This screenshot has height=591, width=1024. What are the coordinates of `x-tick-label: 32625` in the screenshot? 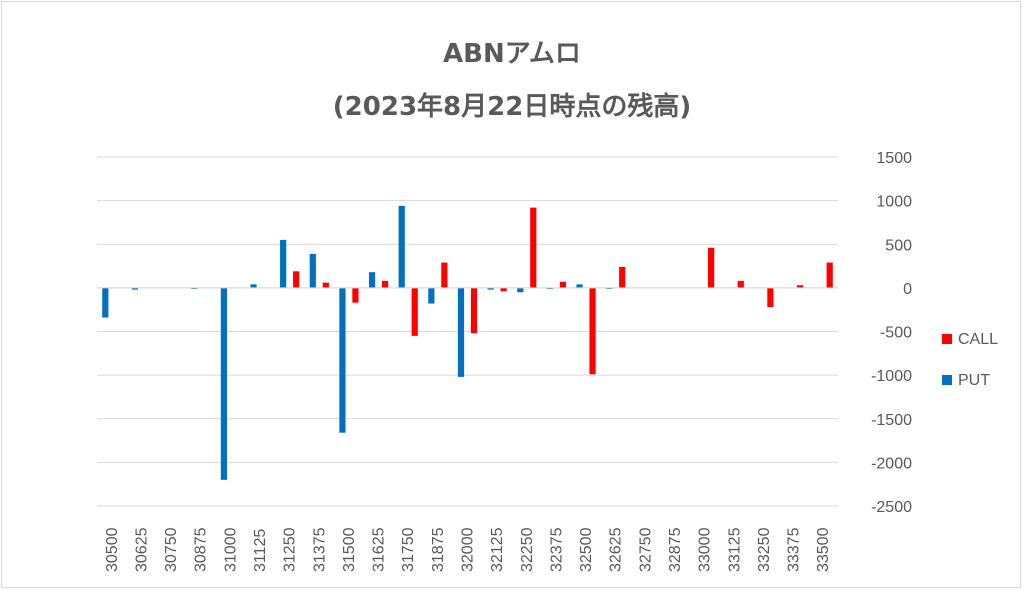 It's located at (616, 549).